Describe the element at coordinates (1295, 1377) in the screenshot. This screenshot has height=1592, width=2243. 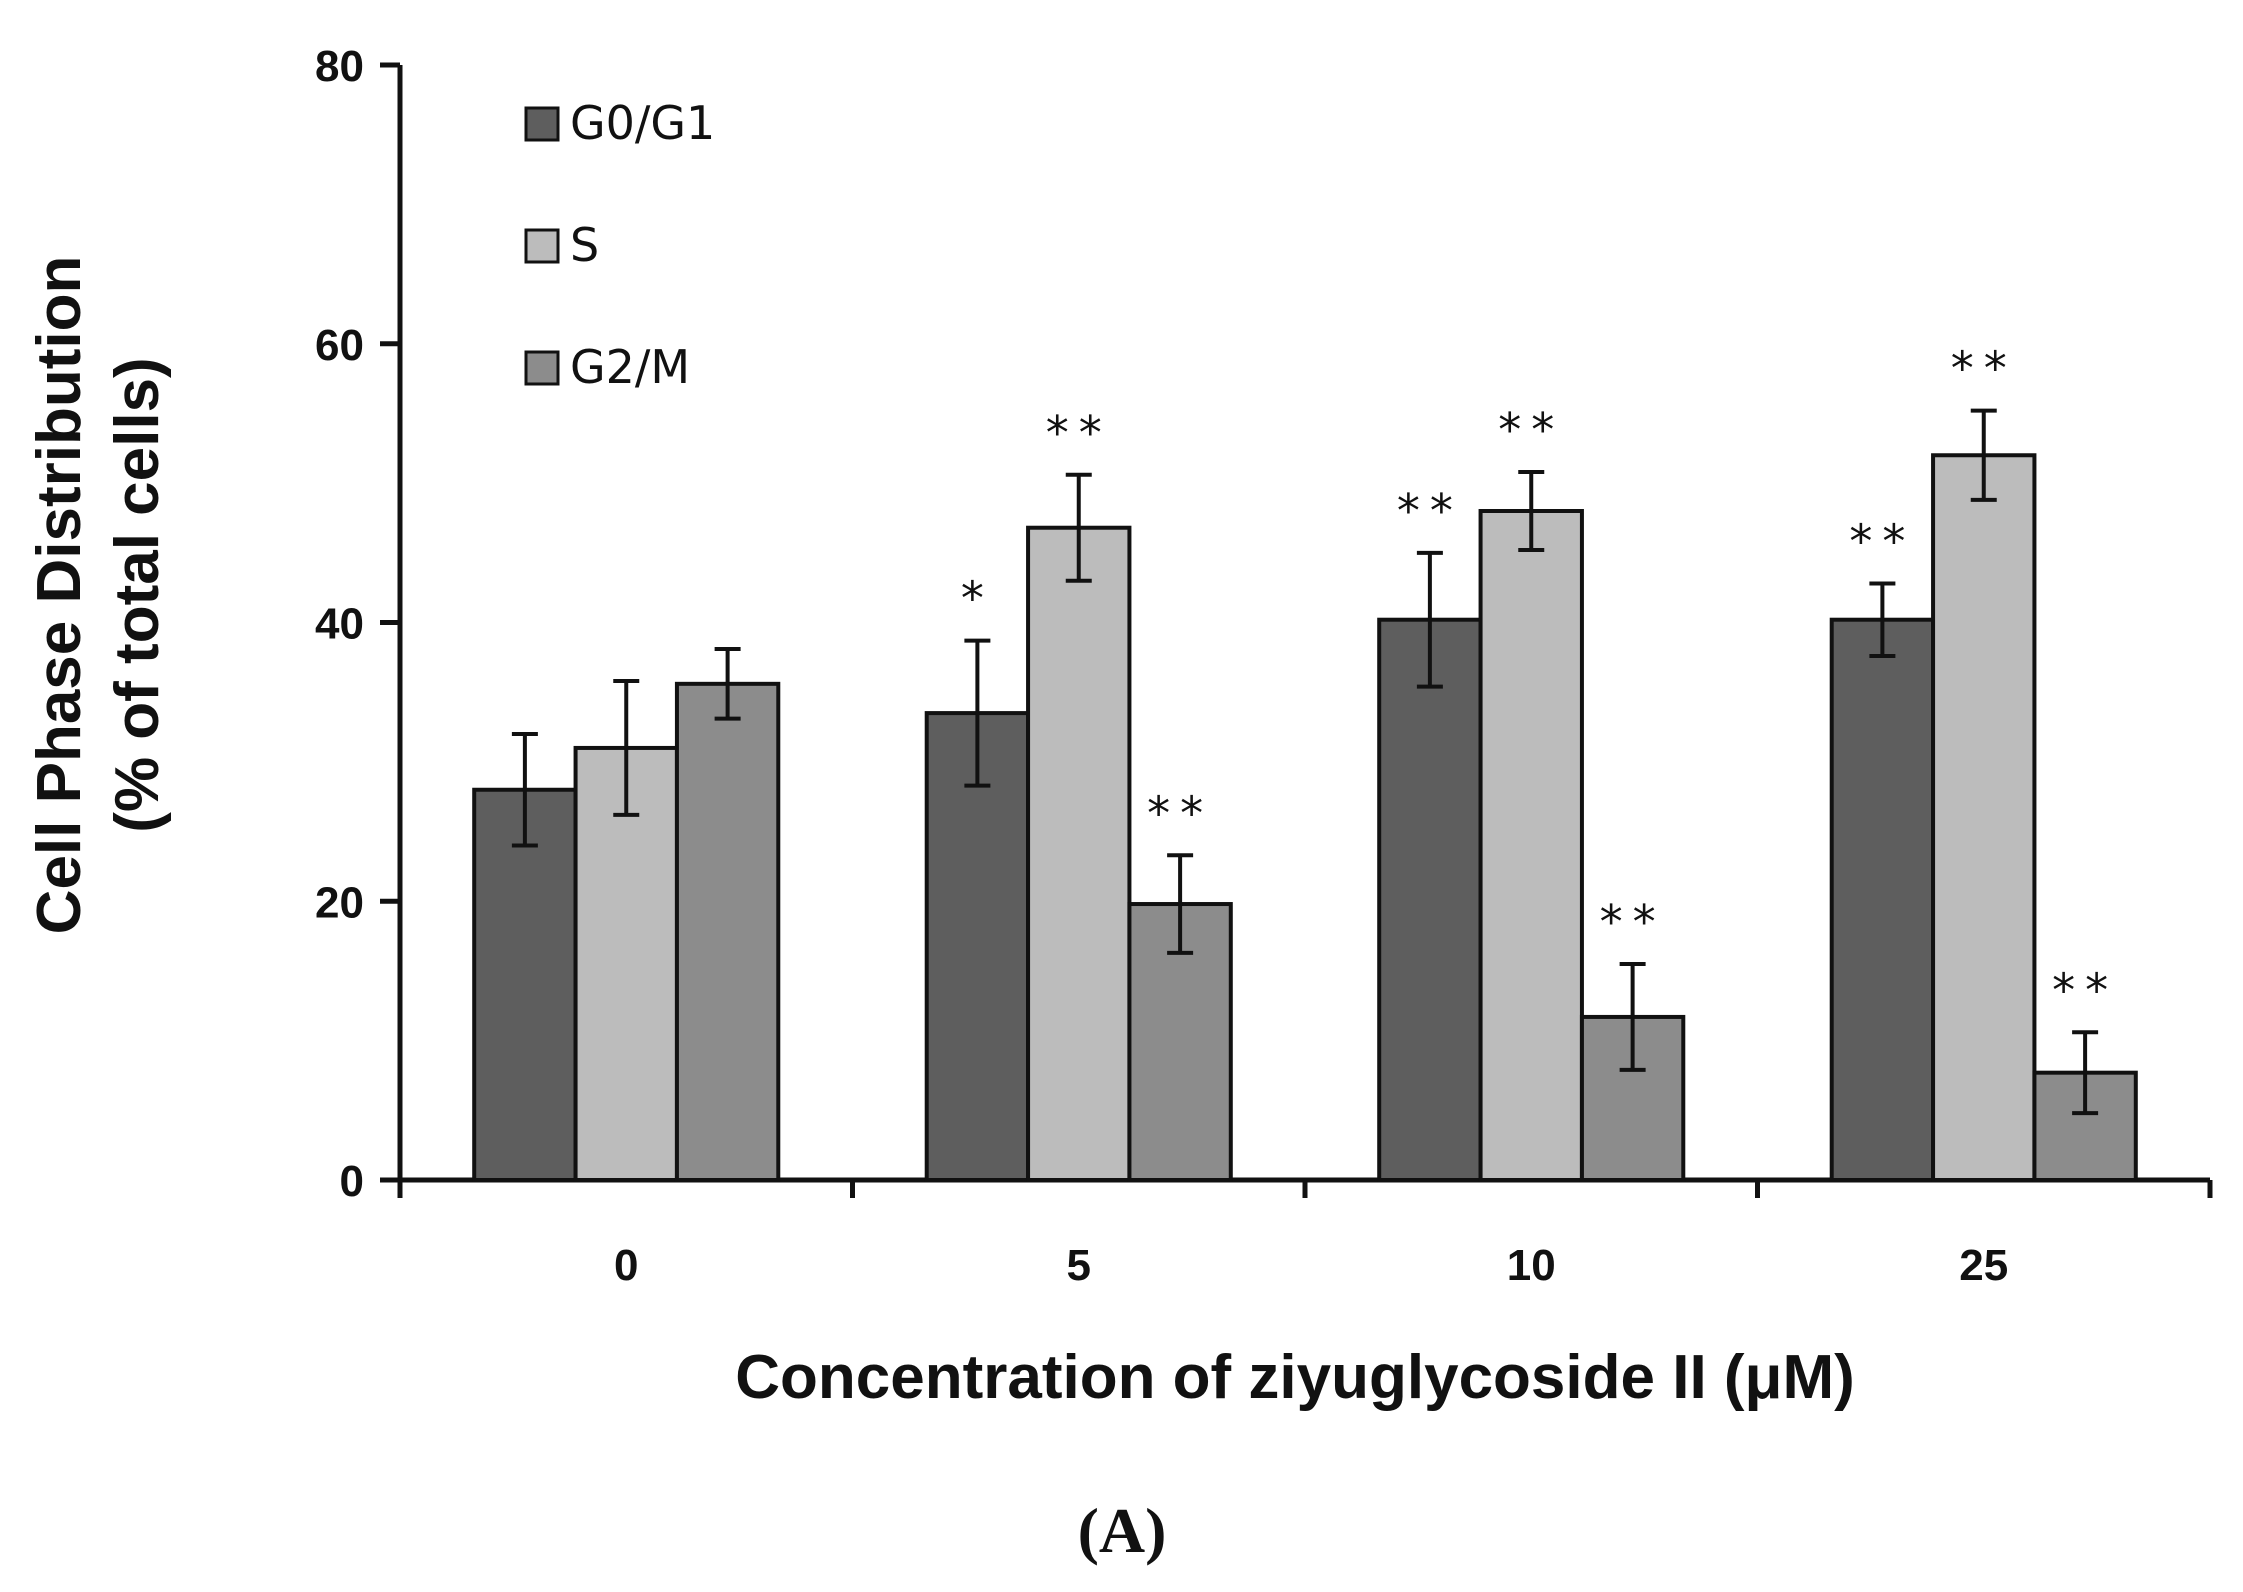
I see `x-axis-title: Concentration of ziyuglycoside II (μM)` at that location.